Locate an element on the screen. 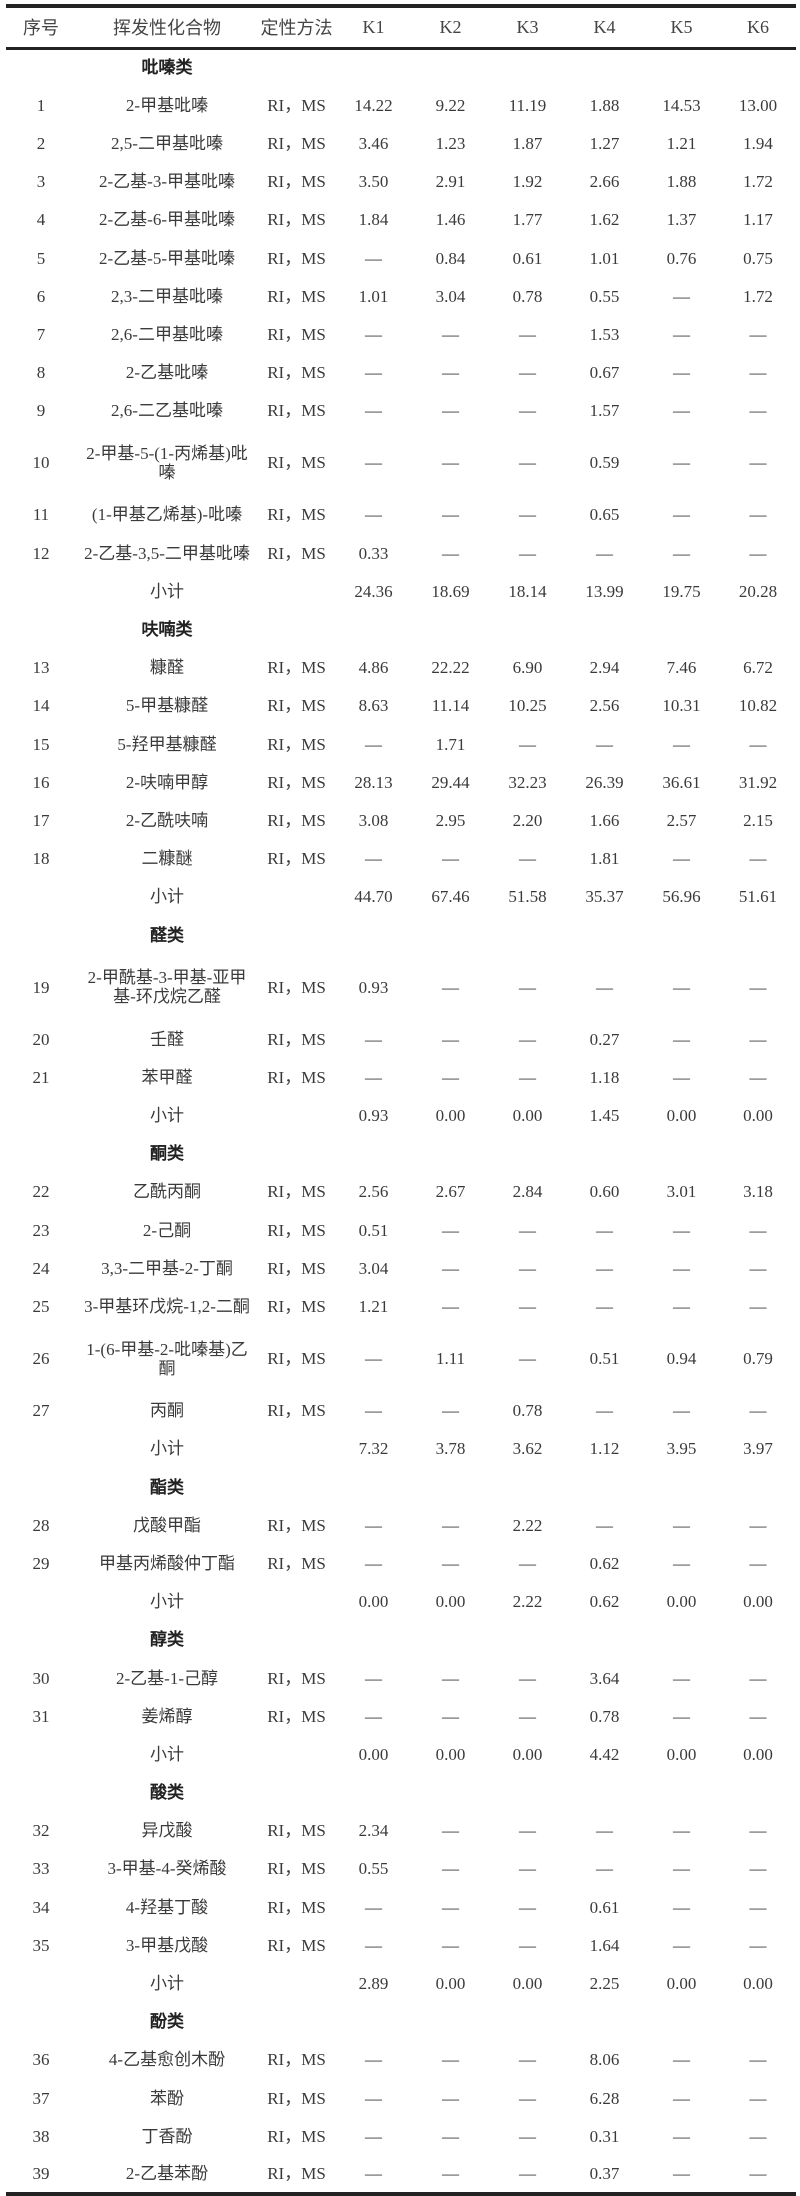 The height and width of the screenshot is (2196, 800). subtotal-k2: 0.00 is located at coordinates (450, 1116).